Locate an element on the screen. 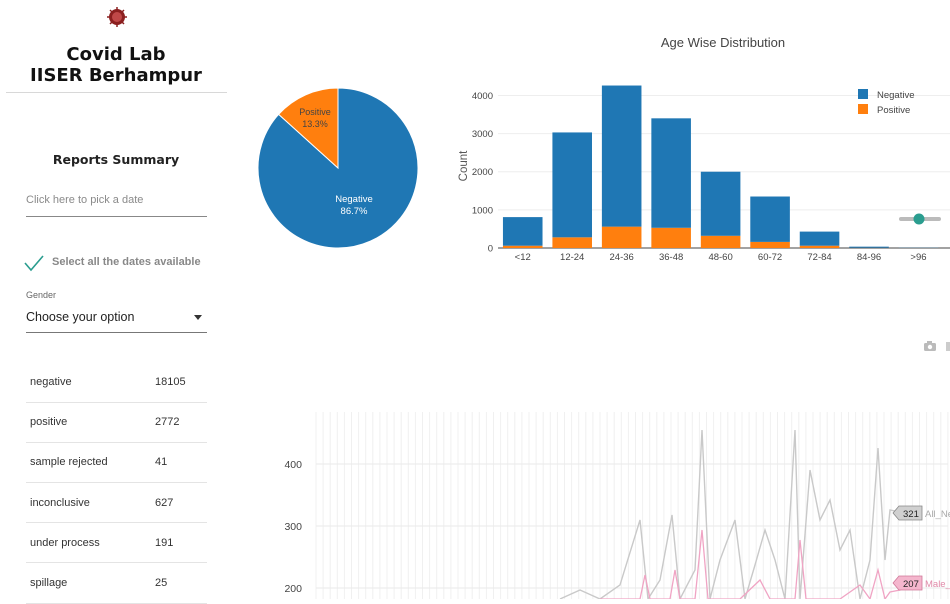 This screenshot has width=950, height=604. modebar-icon is located at coordinates (948, 346).